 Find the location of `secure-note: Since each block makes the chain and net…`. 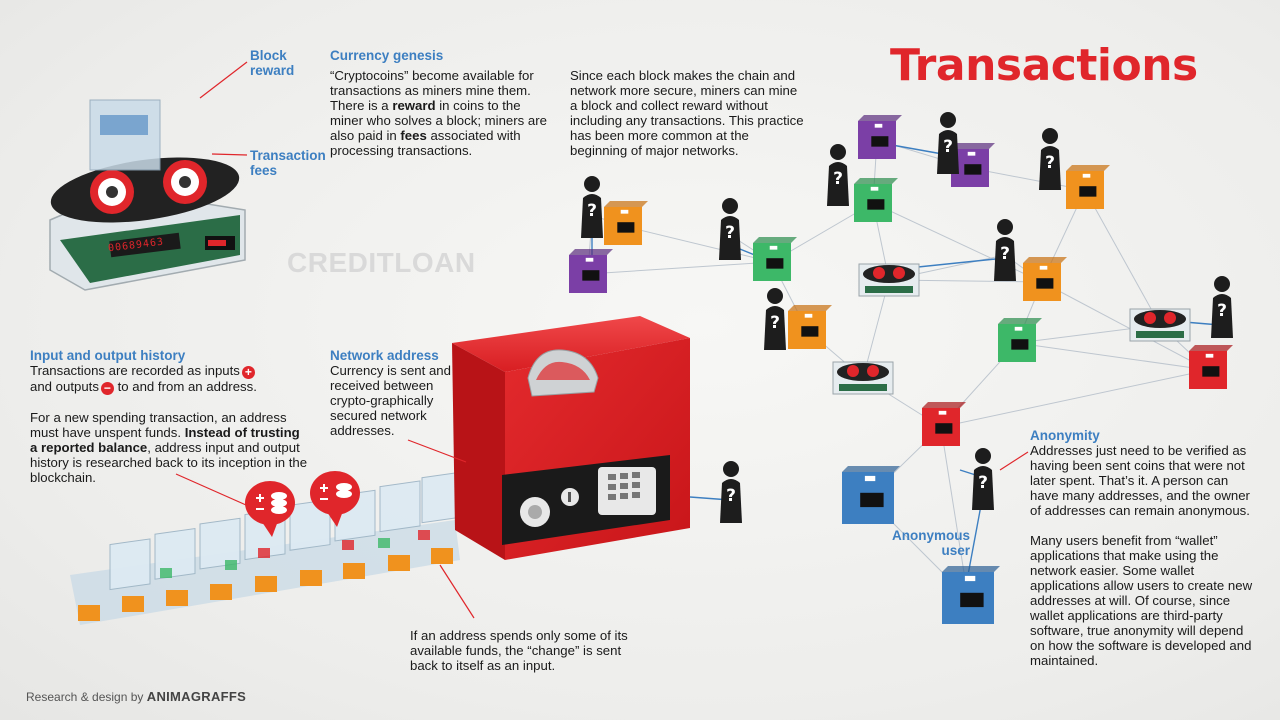

secure-note: Since each block makes the chain and net… is located at coordinates (687, 113).